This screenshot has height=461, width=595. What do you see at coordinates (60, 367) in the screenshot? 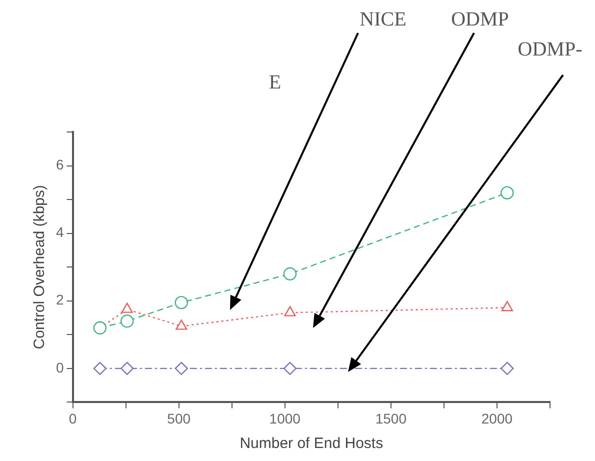
I see `y-tick-label: 0` at bounding box center [60, 367].